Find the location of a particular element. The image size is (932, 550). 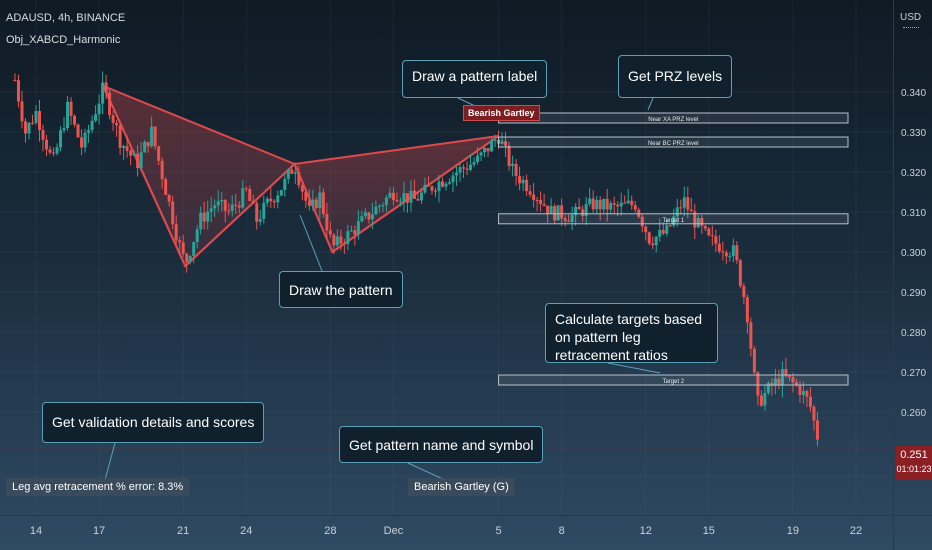

symbol-legend: ADAUSD, 4h, BINANCE is located at coordinates (66, 18).